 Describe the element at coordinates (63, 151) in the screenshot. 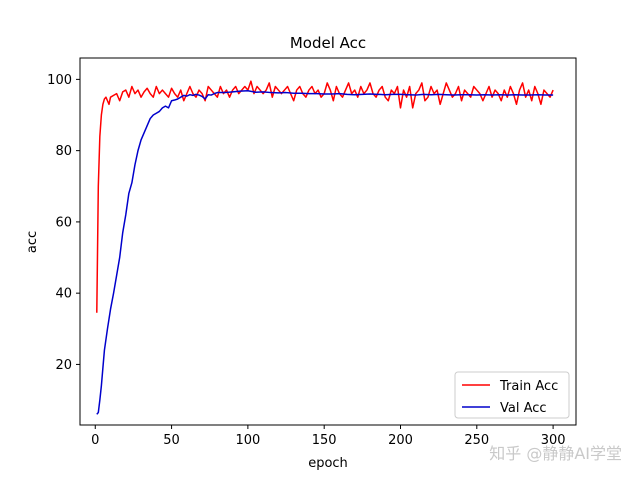

I see `y-tick-label: 80` at that location.